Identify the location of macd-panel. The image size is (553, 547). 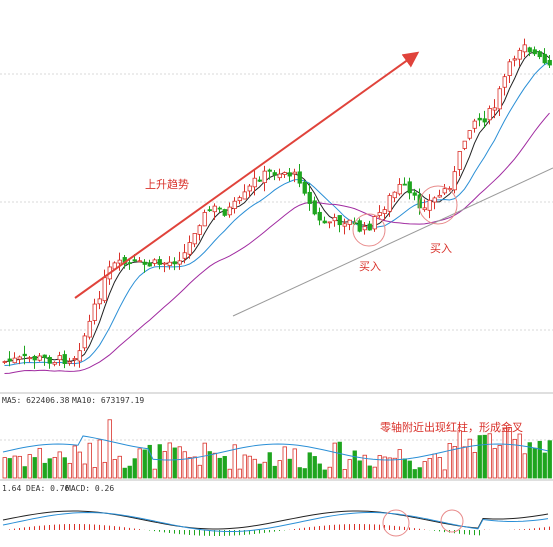
(276, 523).